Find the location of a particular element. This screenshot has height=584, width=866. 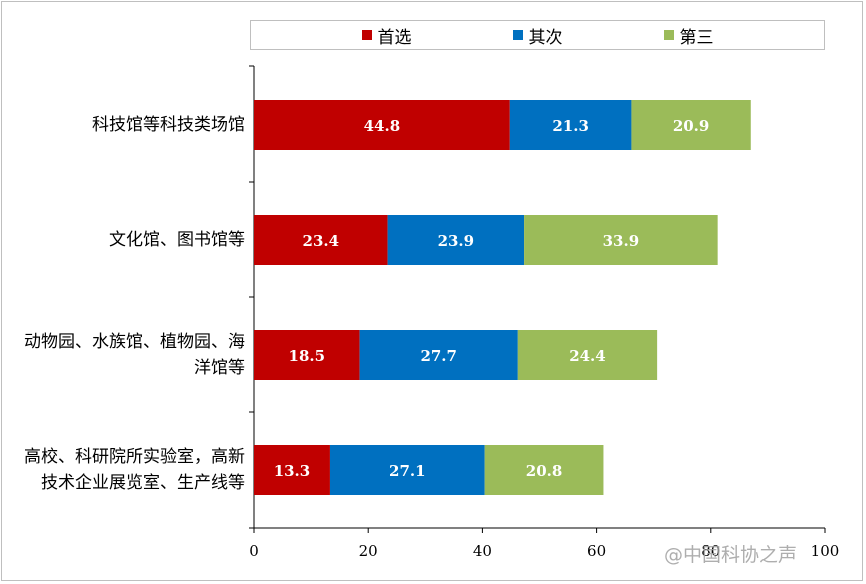

category-label-line: 洋馆等 is located at coordinates (219, 368).